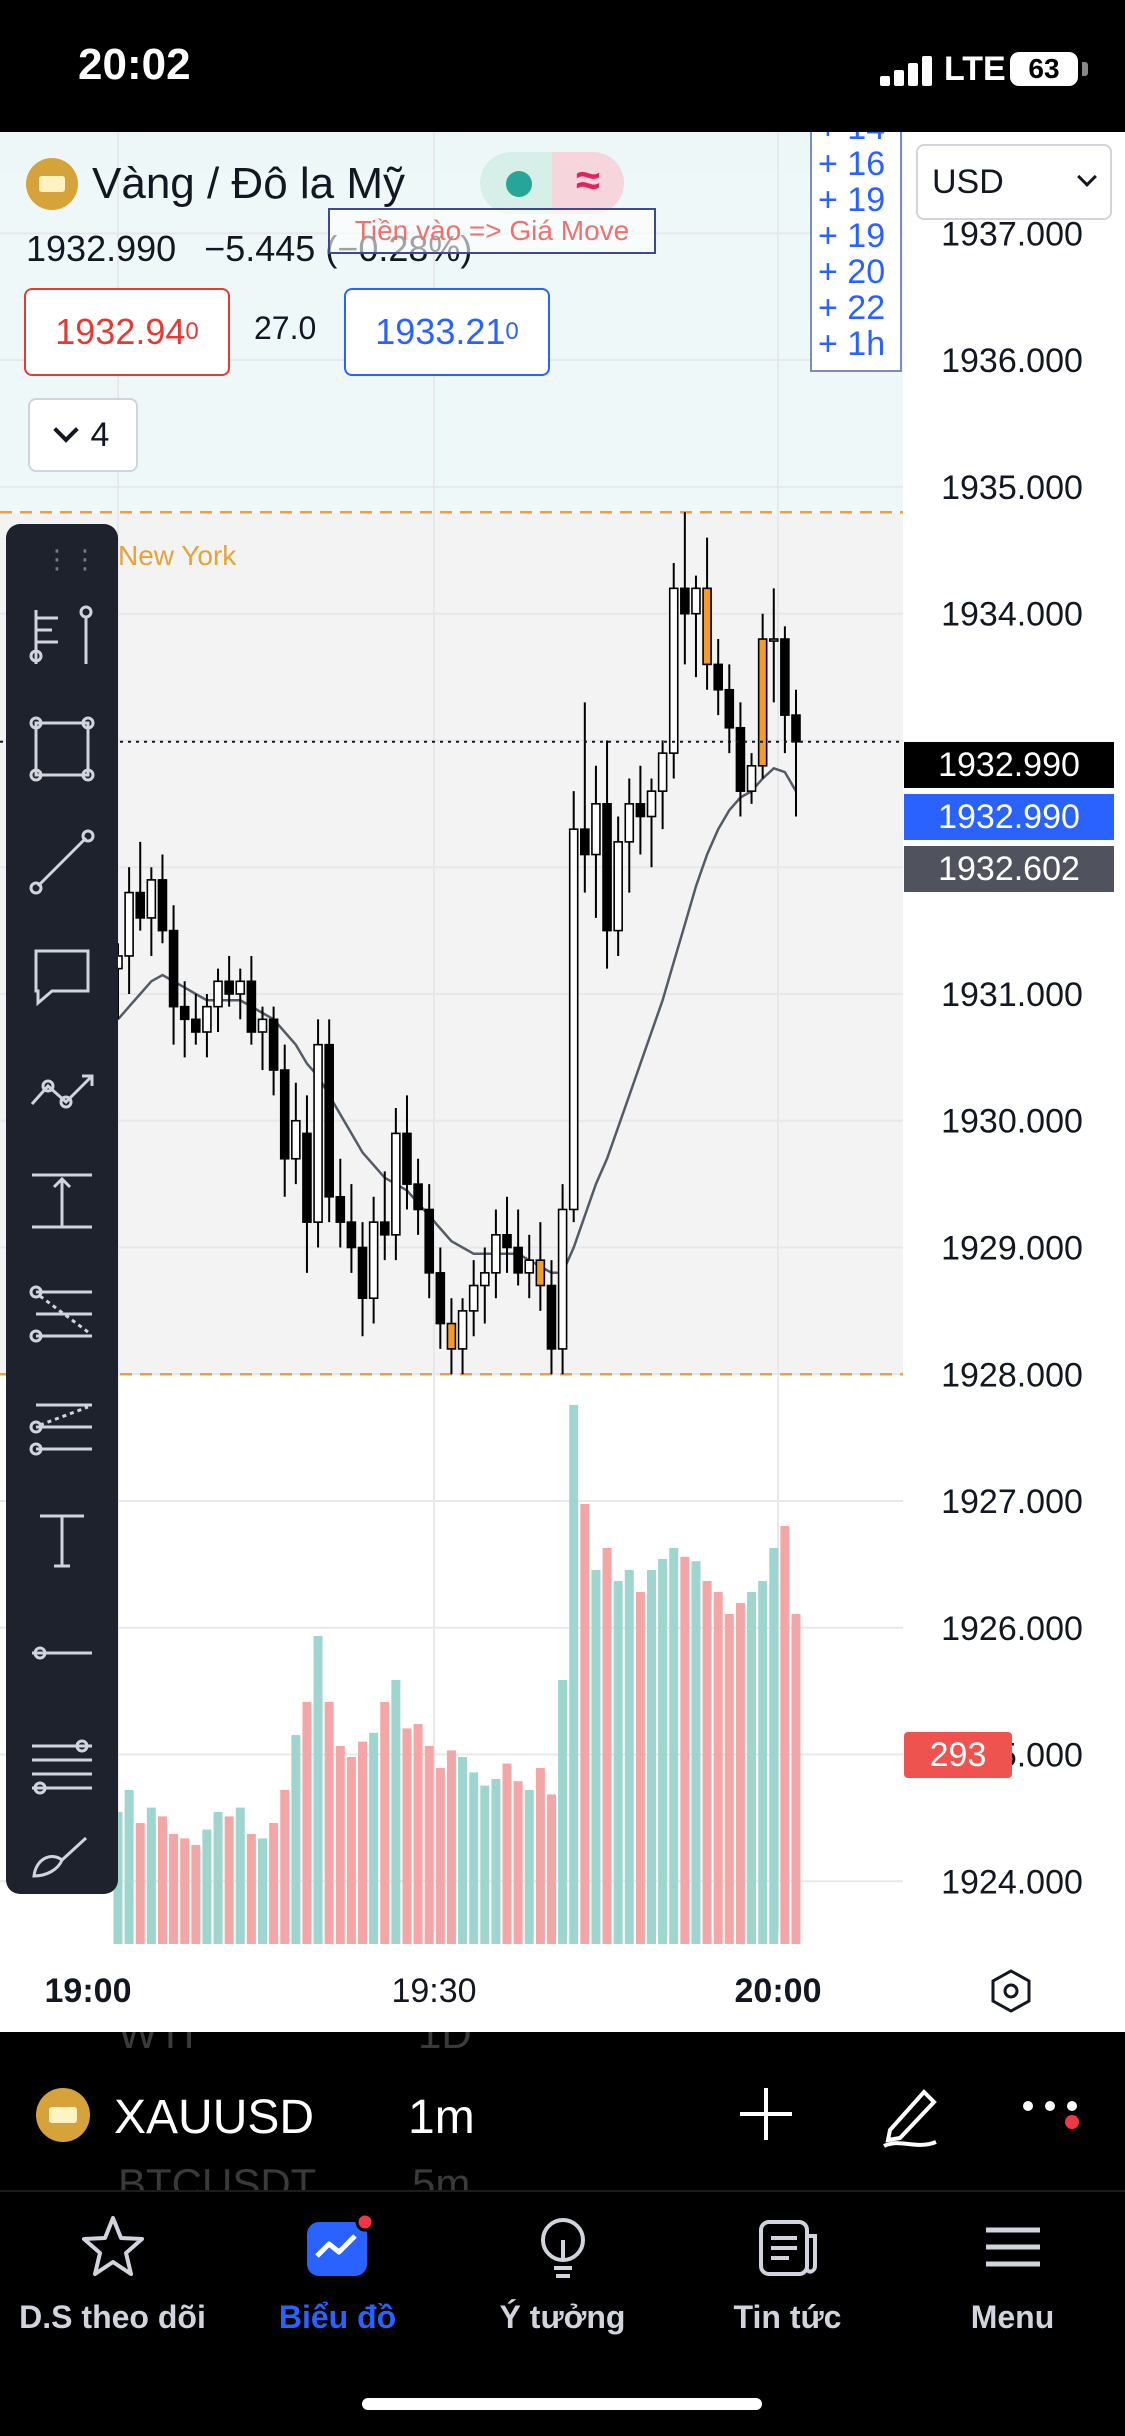 This screenshot has width=1125, height=2436. Describe the element at coordinates (562, 66) in the screenshot. I see `status-bar: 20:02 LTE 63` at that location.